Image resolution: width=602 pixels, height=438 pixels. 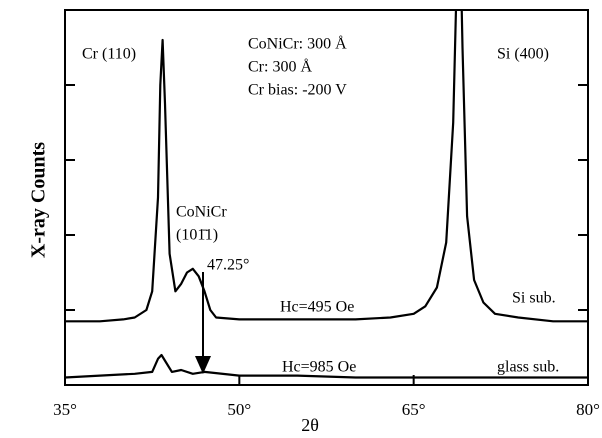 I want to click on annotation: 47.25°, so click(x=228, y=265).